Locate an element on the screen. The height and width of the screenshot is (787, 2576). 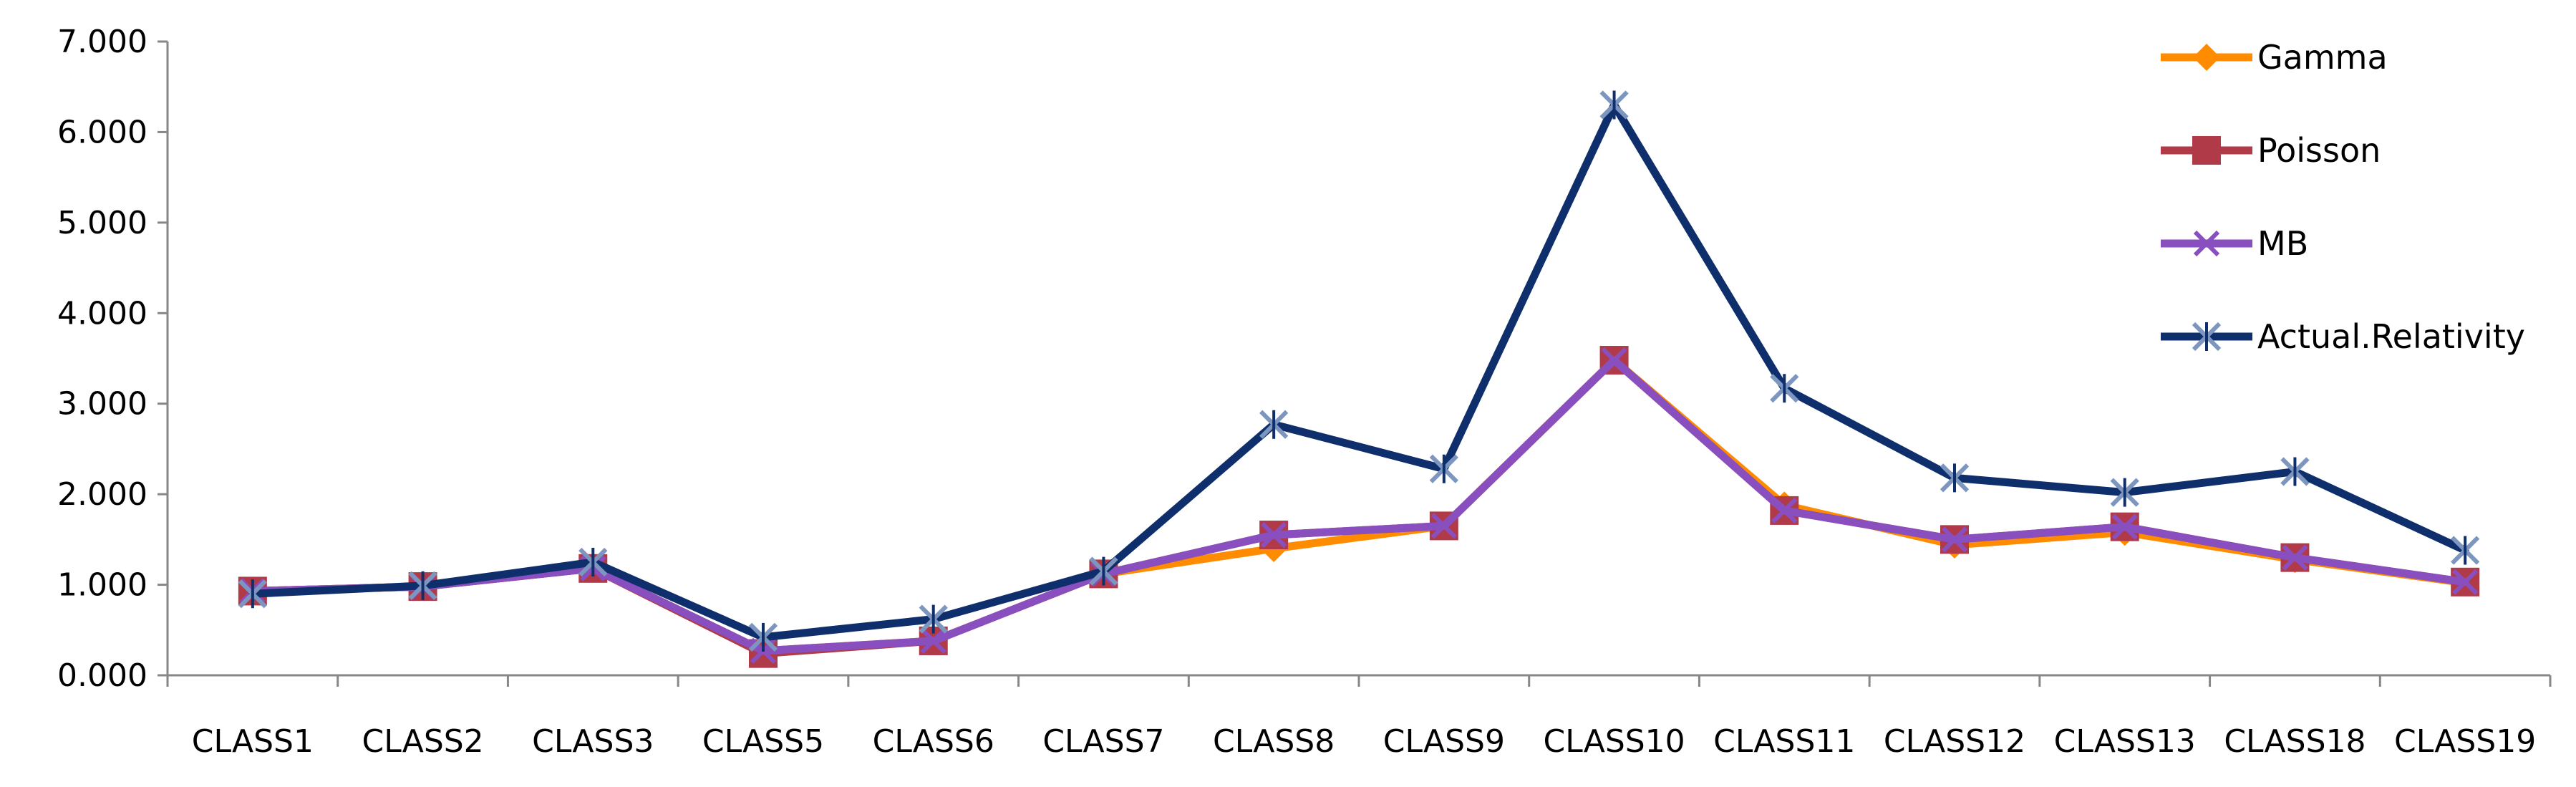
legend-item-actual-relativity: Actual.Relativity is located at coordinates (2343, 337).